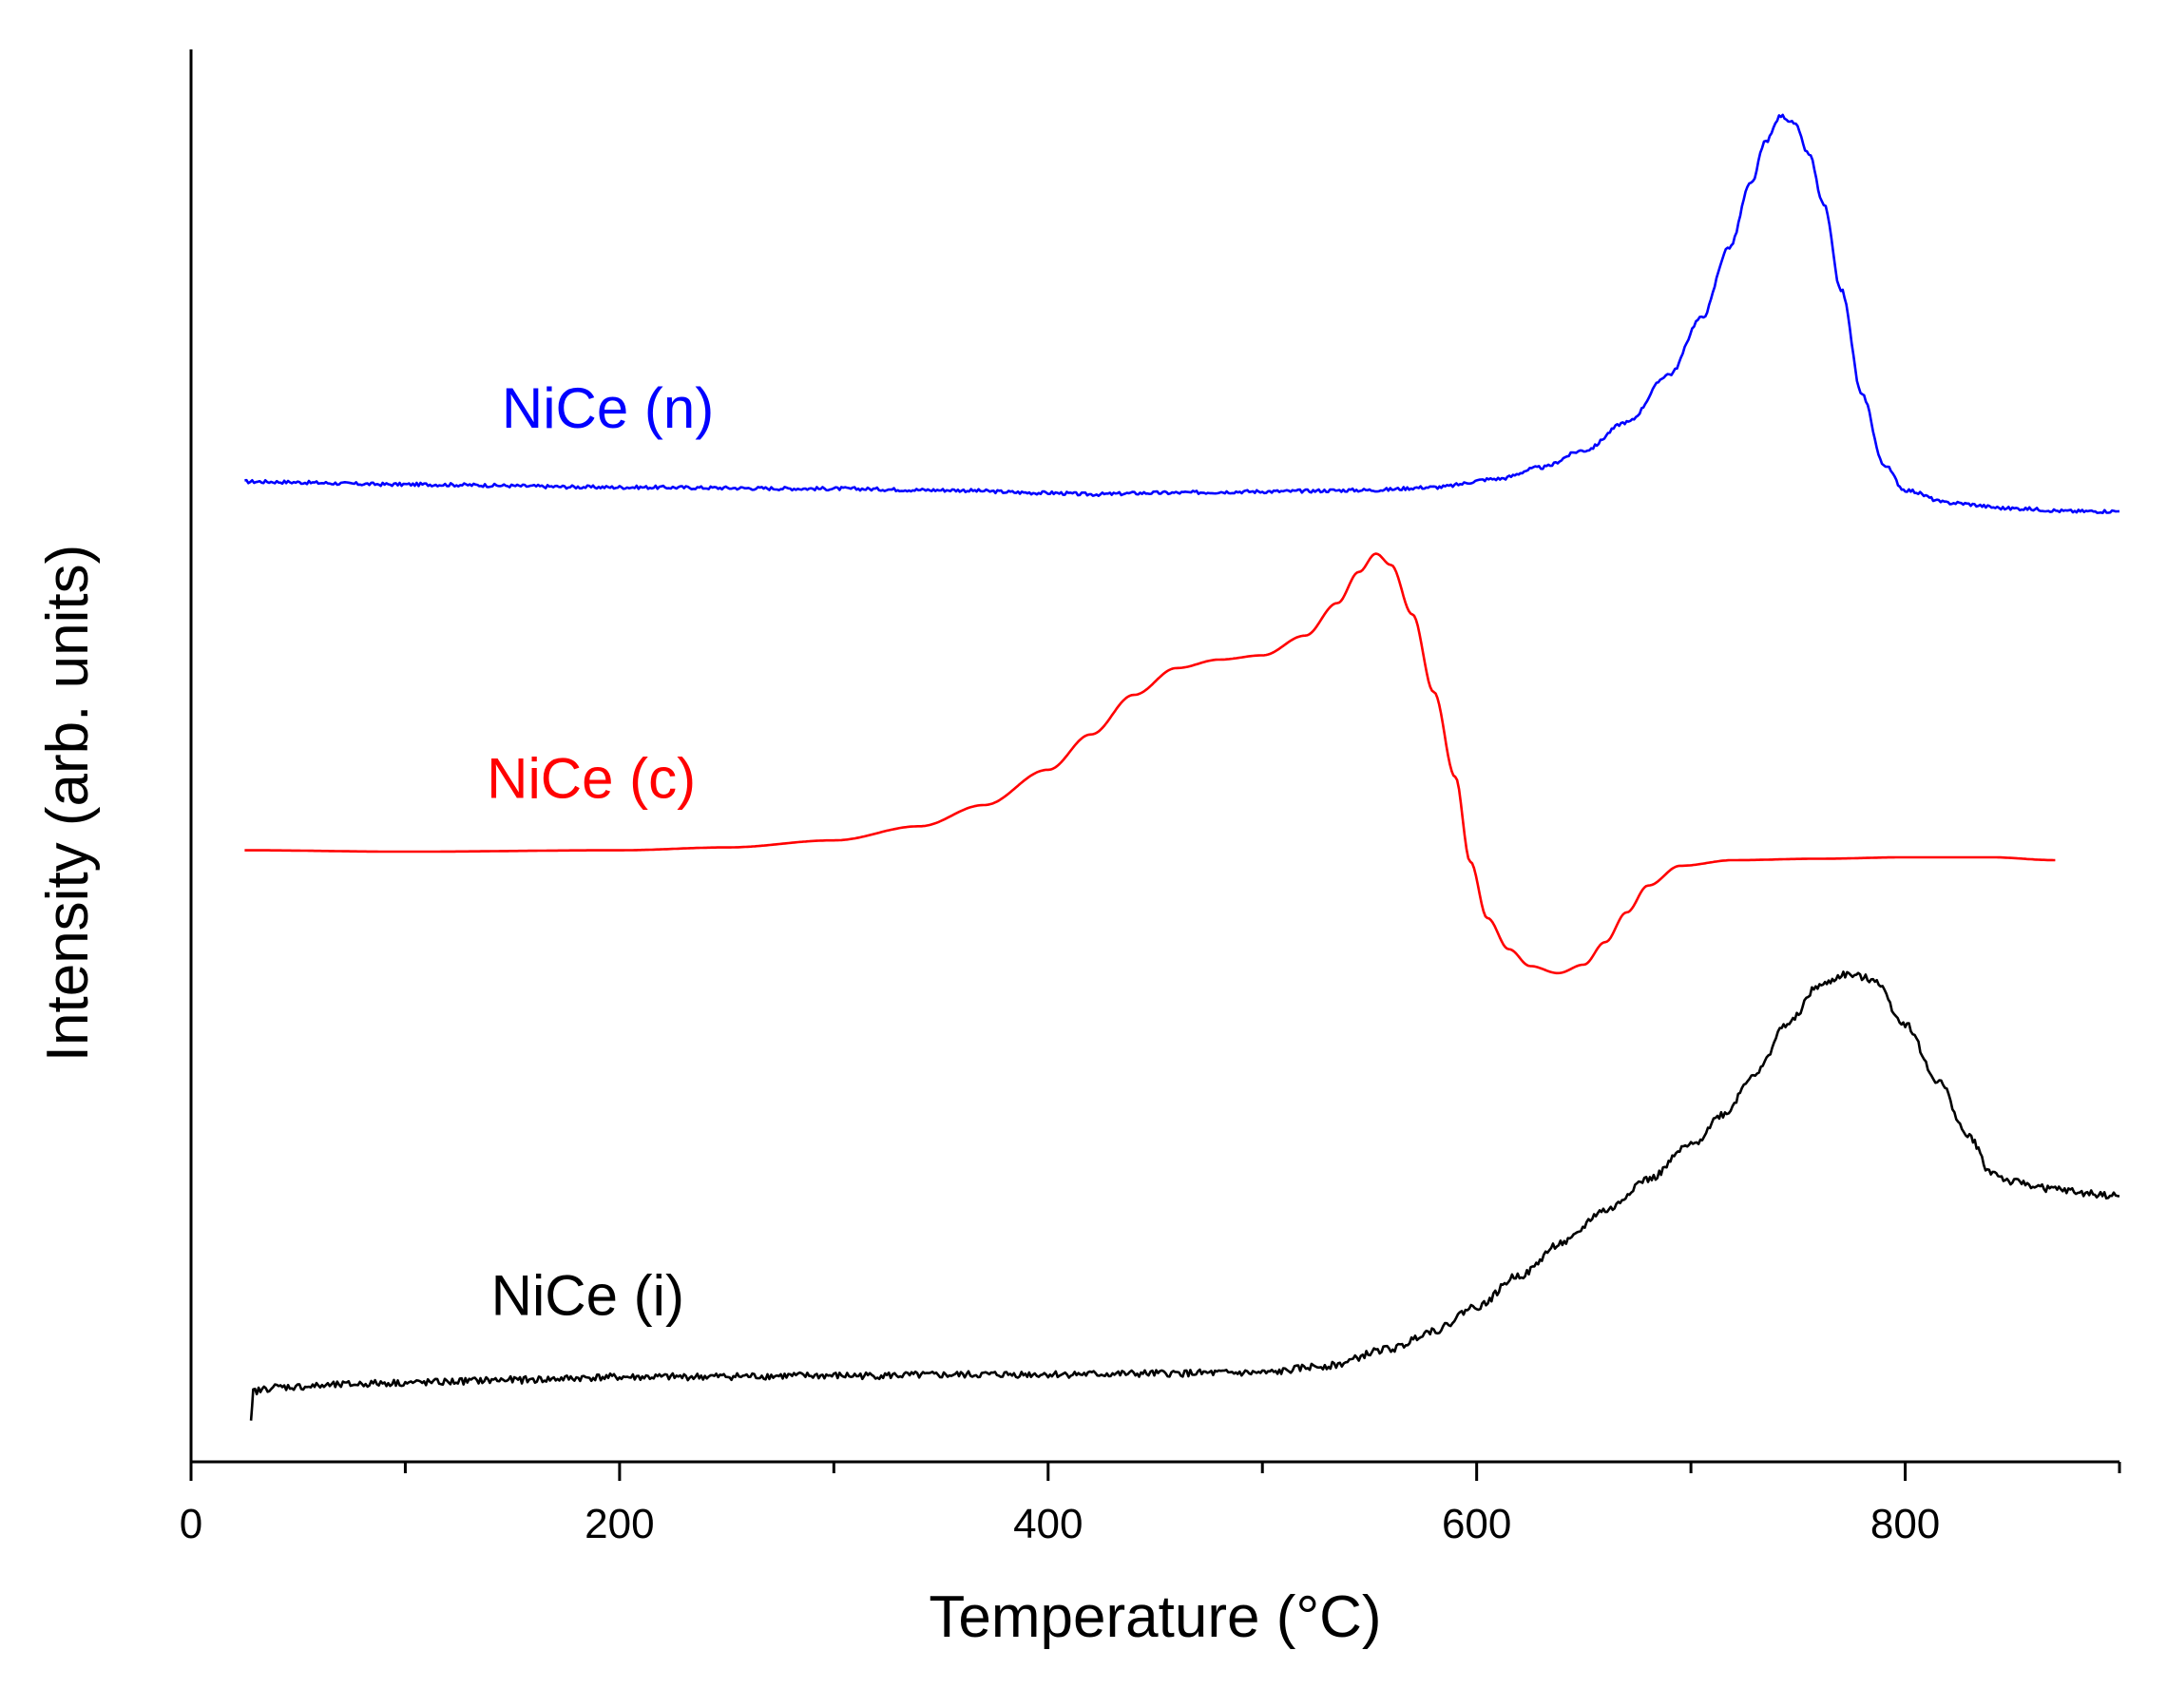 The height and width of the screenshot is (1708, 2167). Describe the element at coordinates (588, 1295) in the screenshot. I see `series-label-nice-i: NiCe (i)` at that location.